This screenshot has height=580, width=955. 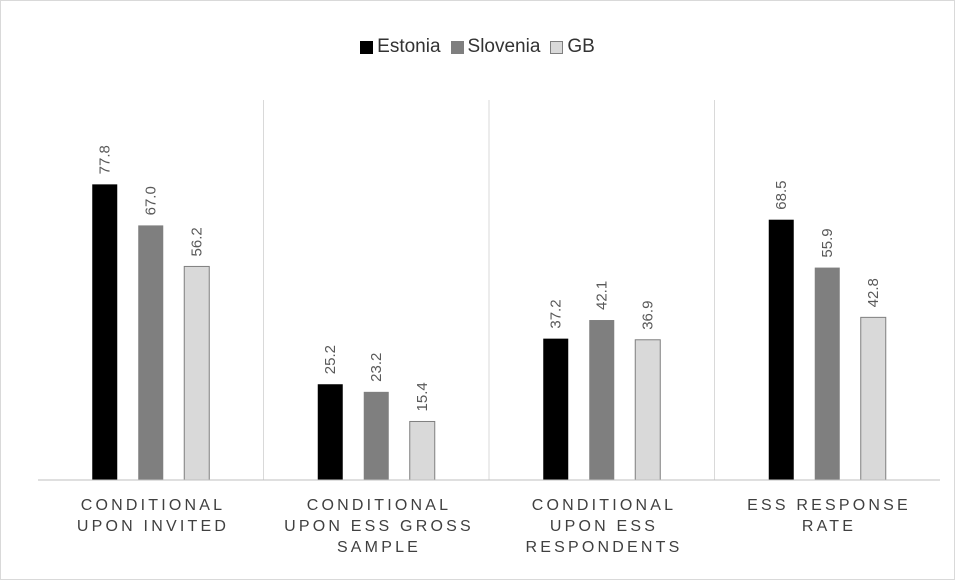 What do you see at coordinates (873, 292) in the screenshot?
I see `value-label: 42.8` at bounding box center [873, 292].